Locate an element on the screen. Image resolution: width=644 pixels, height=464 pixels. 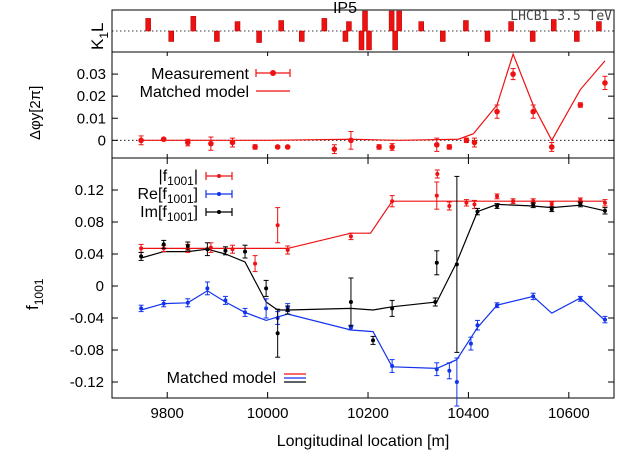
f1001-y-tick-label: 0.08 is located at coordinates (89, 222).